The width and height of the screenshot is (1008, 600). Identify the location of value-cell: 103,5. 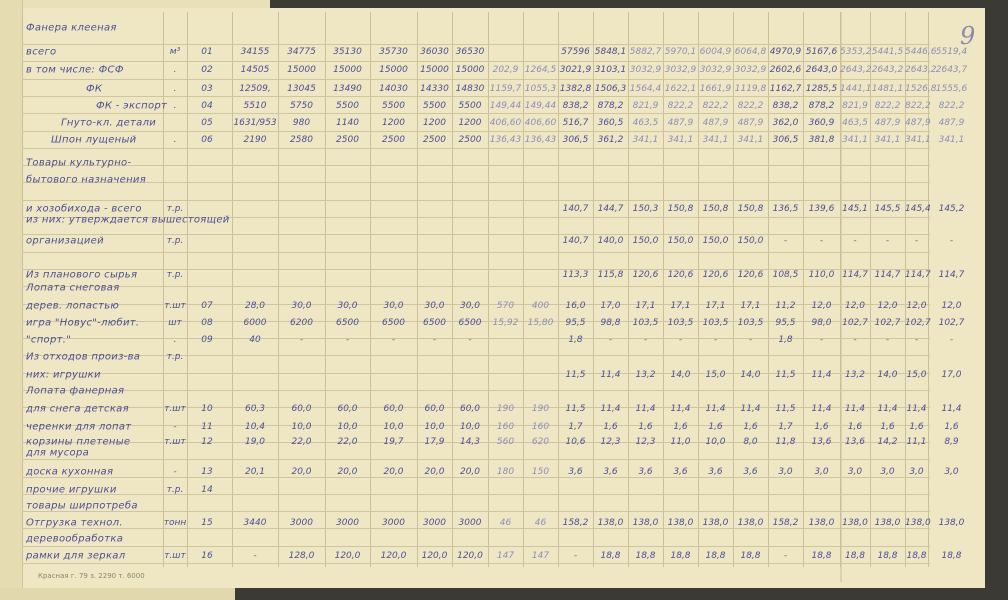
(645, 323).